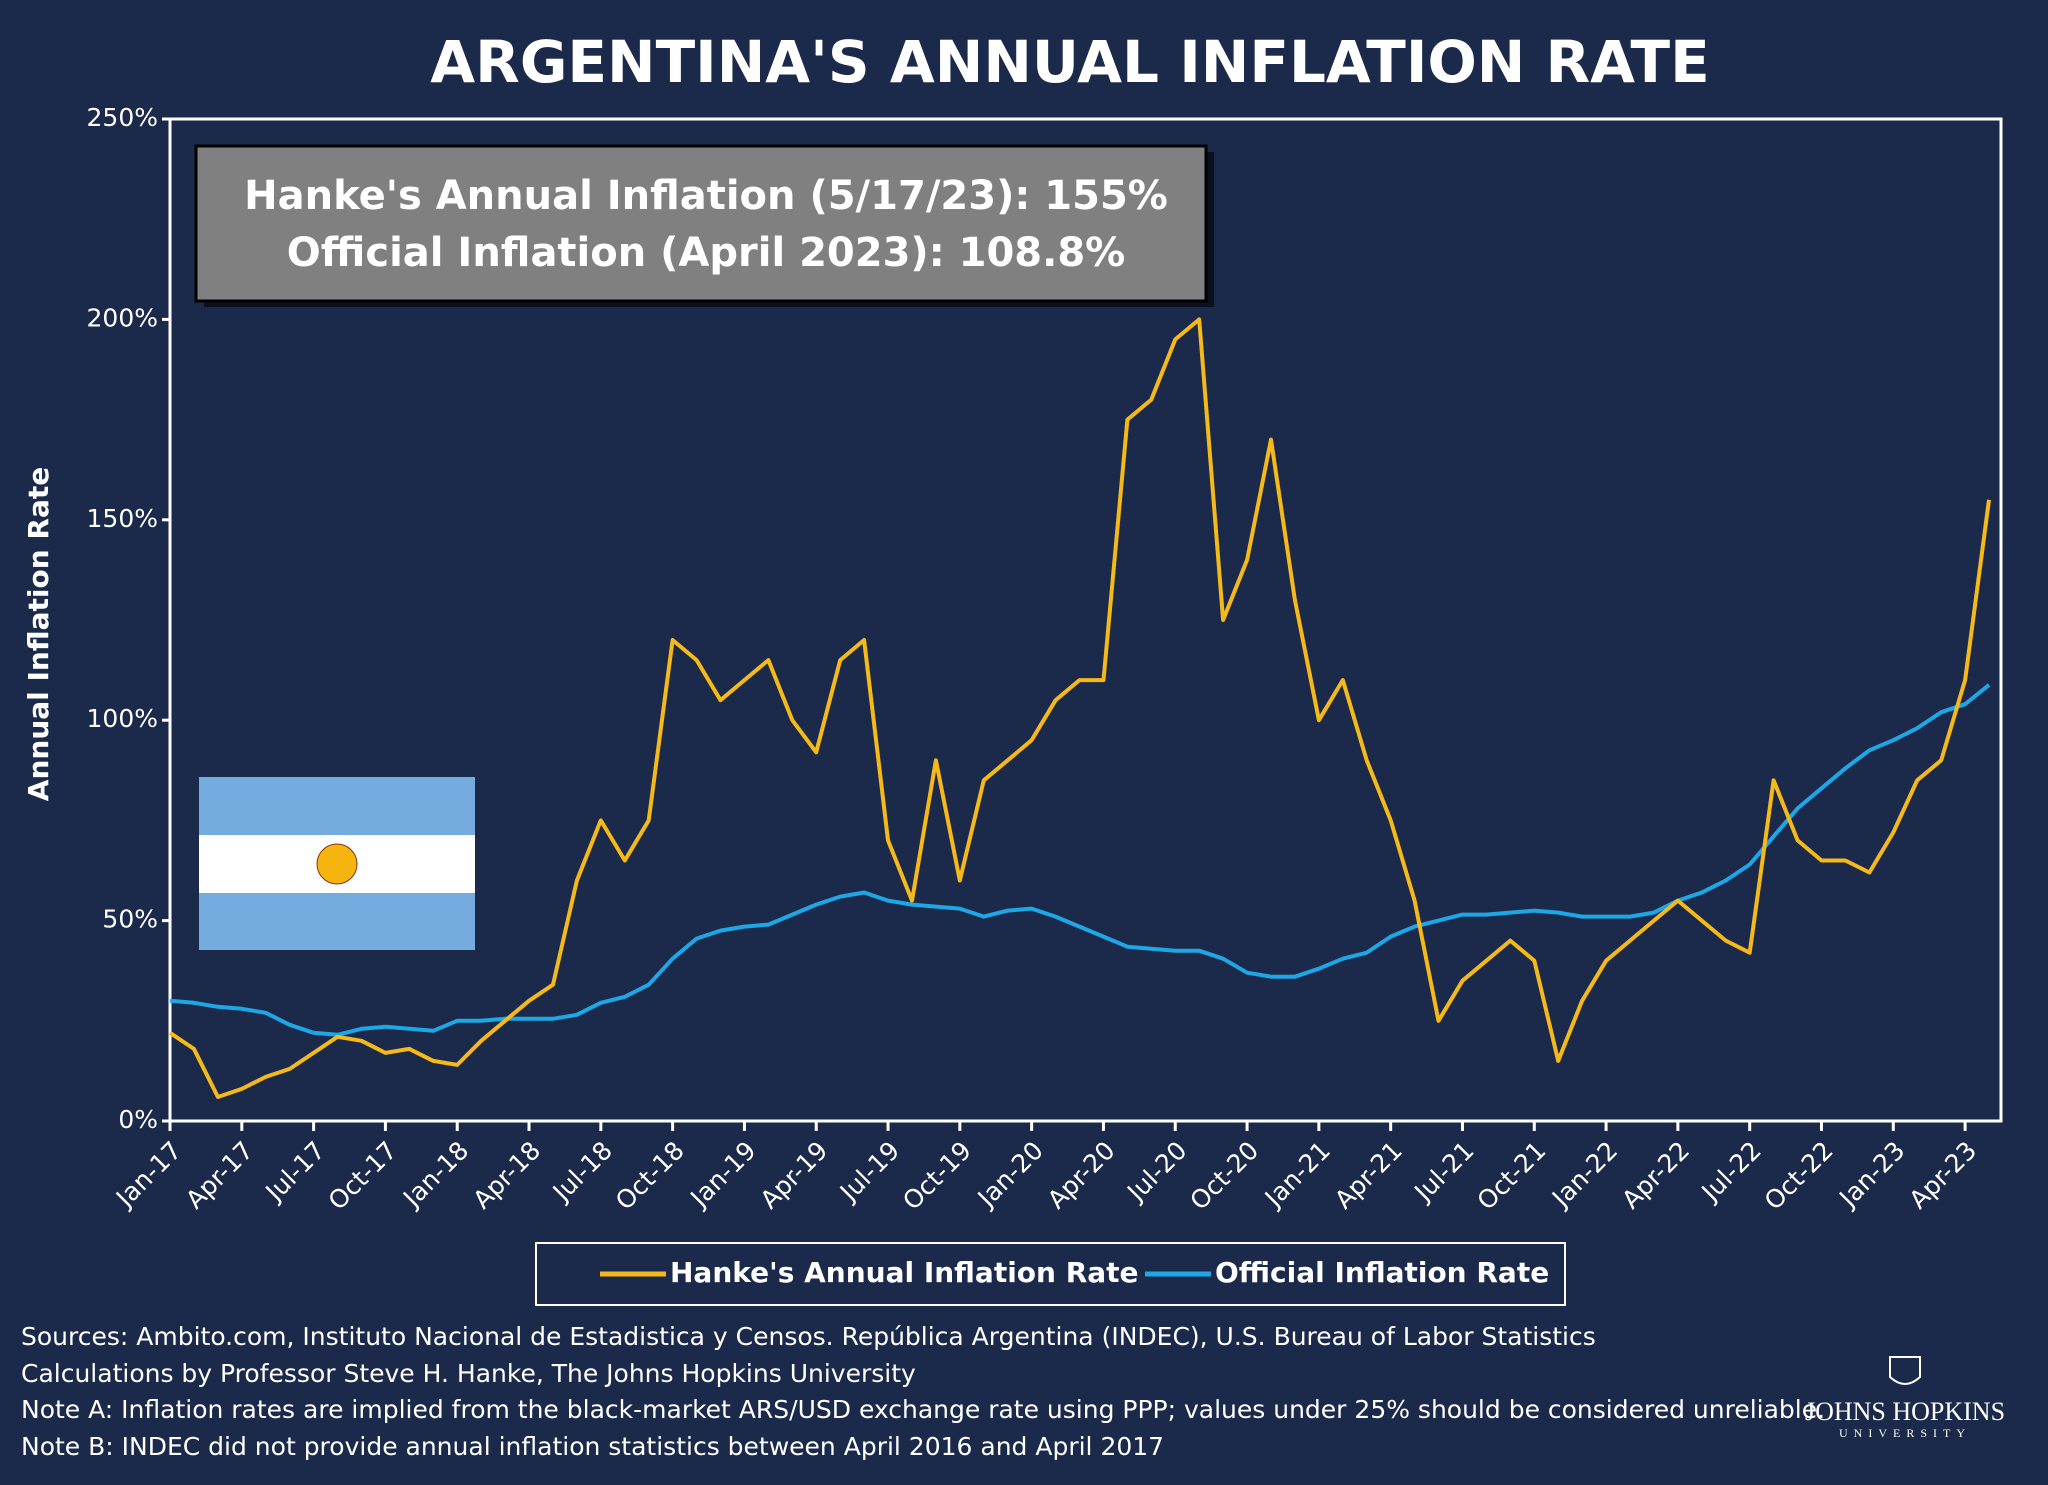  What do you see at coordinates (38, 634) in the screenshot?
I see `y-axis-label: Annual Inflation Rate` at bounding box center [38, 634].